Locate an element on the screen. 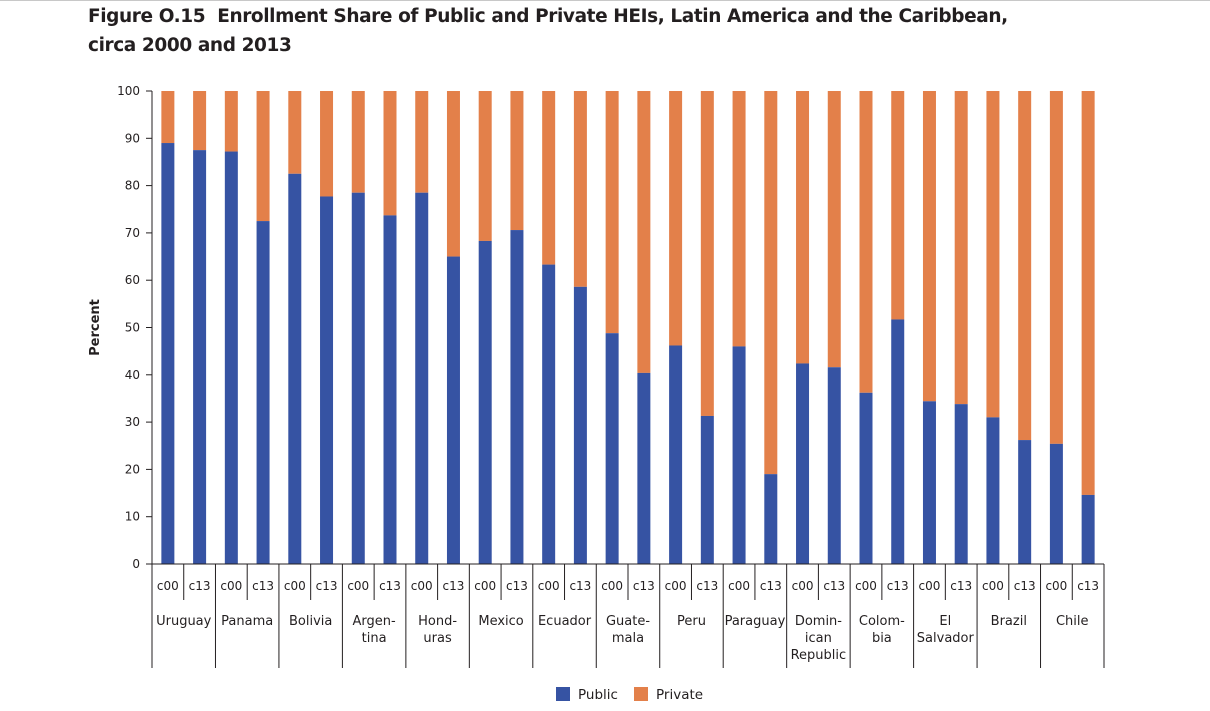 Image resolution: width=1210 pixels, height=711 pixels. legend-label-public: Public is located at coordinates (598, 695).